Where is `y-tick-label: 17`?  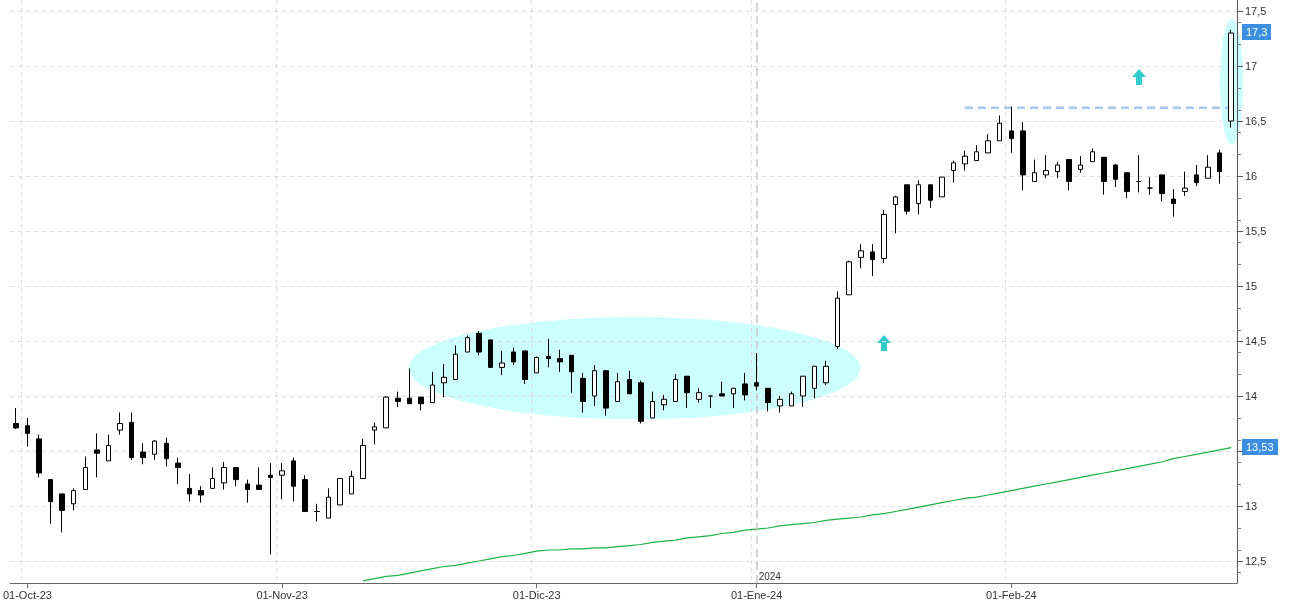 y-tick-label: 17 is located at coordinates (1251, 66).